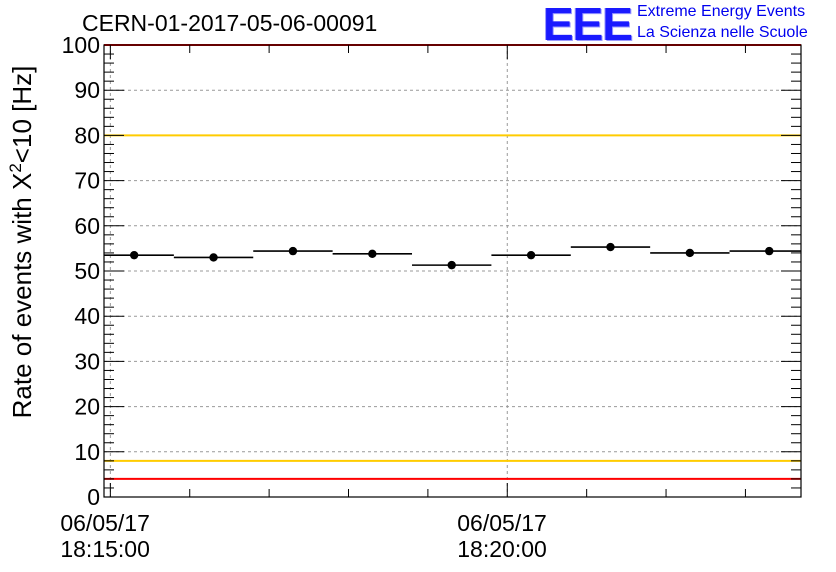 This screenshot has height=572, width=836. What do you see at coordinates (230, 23) in the screenshot?
I see `chart-title: CERN-01-2017-05-06-00091` at bounding box center [230, 23].